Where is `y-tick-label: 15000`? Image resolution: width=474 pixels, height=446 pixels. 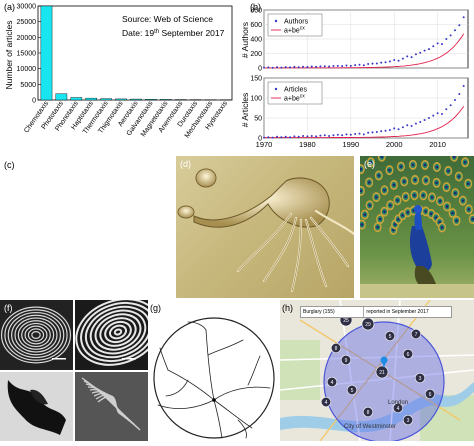 y-tick-label: 15000 is located at coordinates (27, 54).